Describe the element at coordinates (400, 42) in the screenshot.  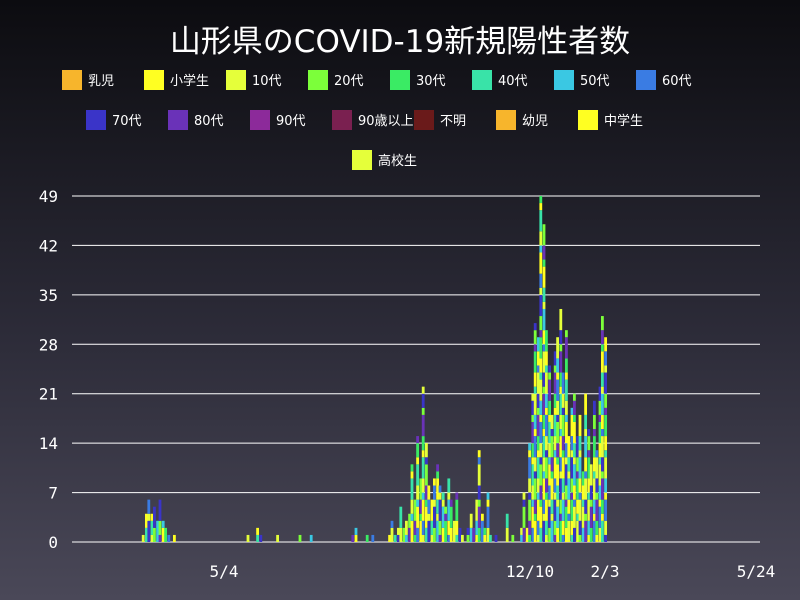
I see `chart-title: 山形県のCOVID-19新規陽性者数` at that location.